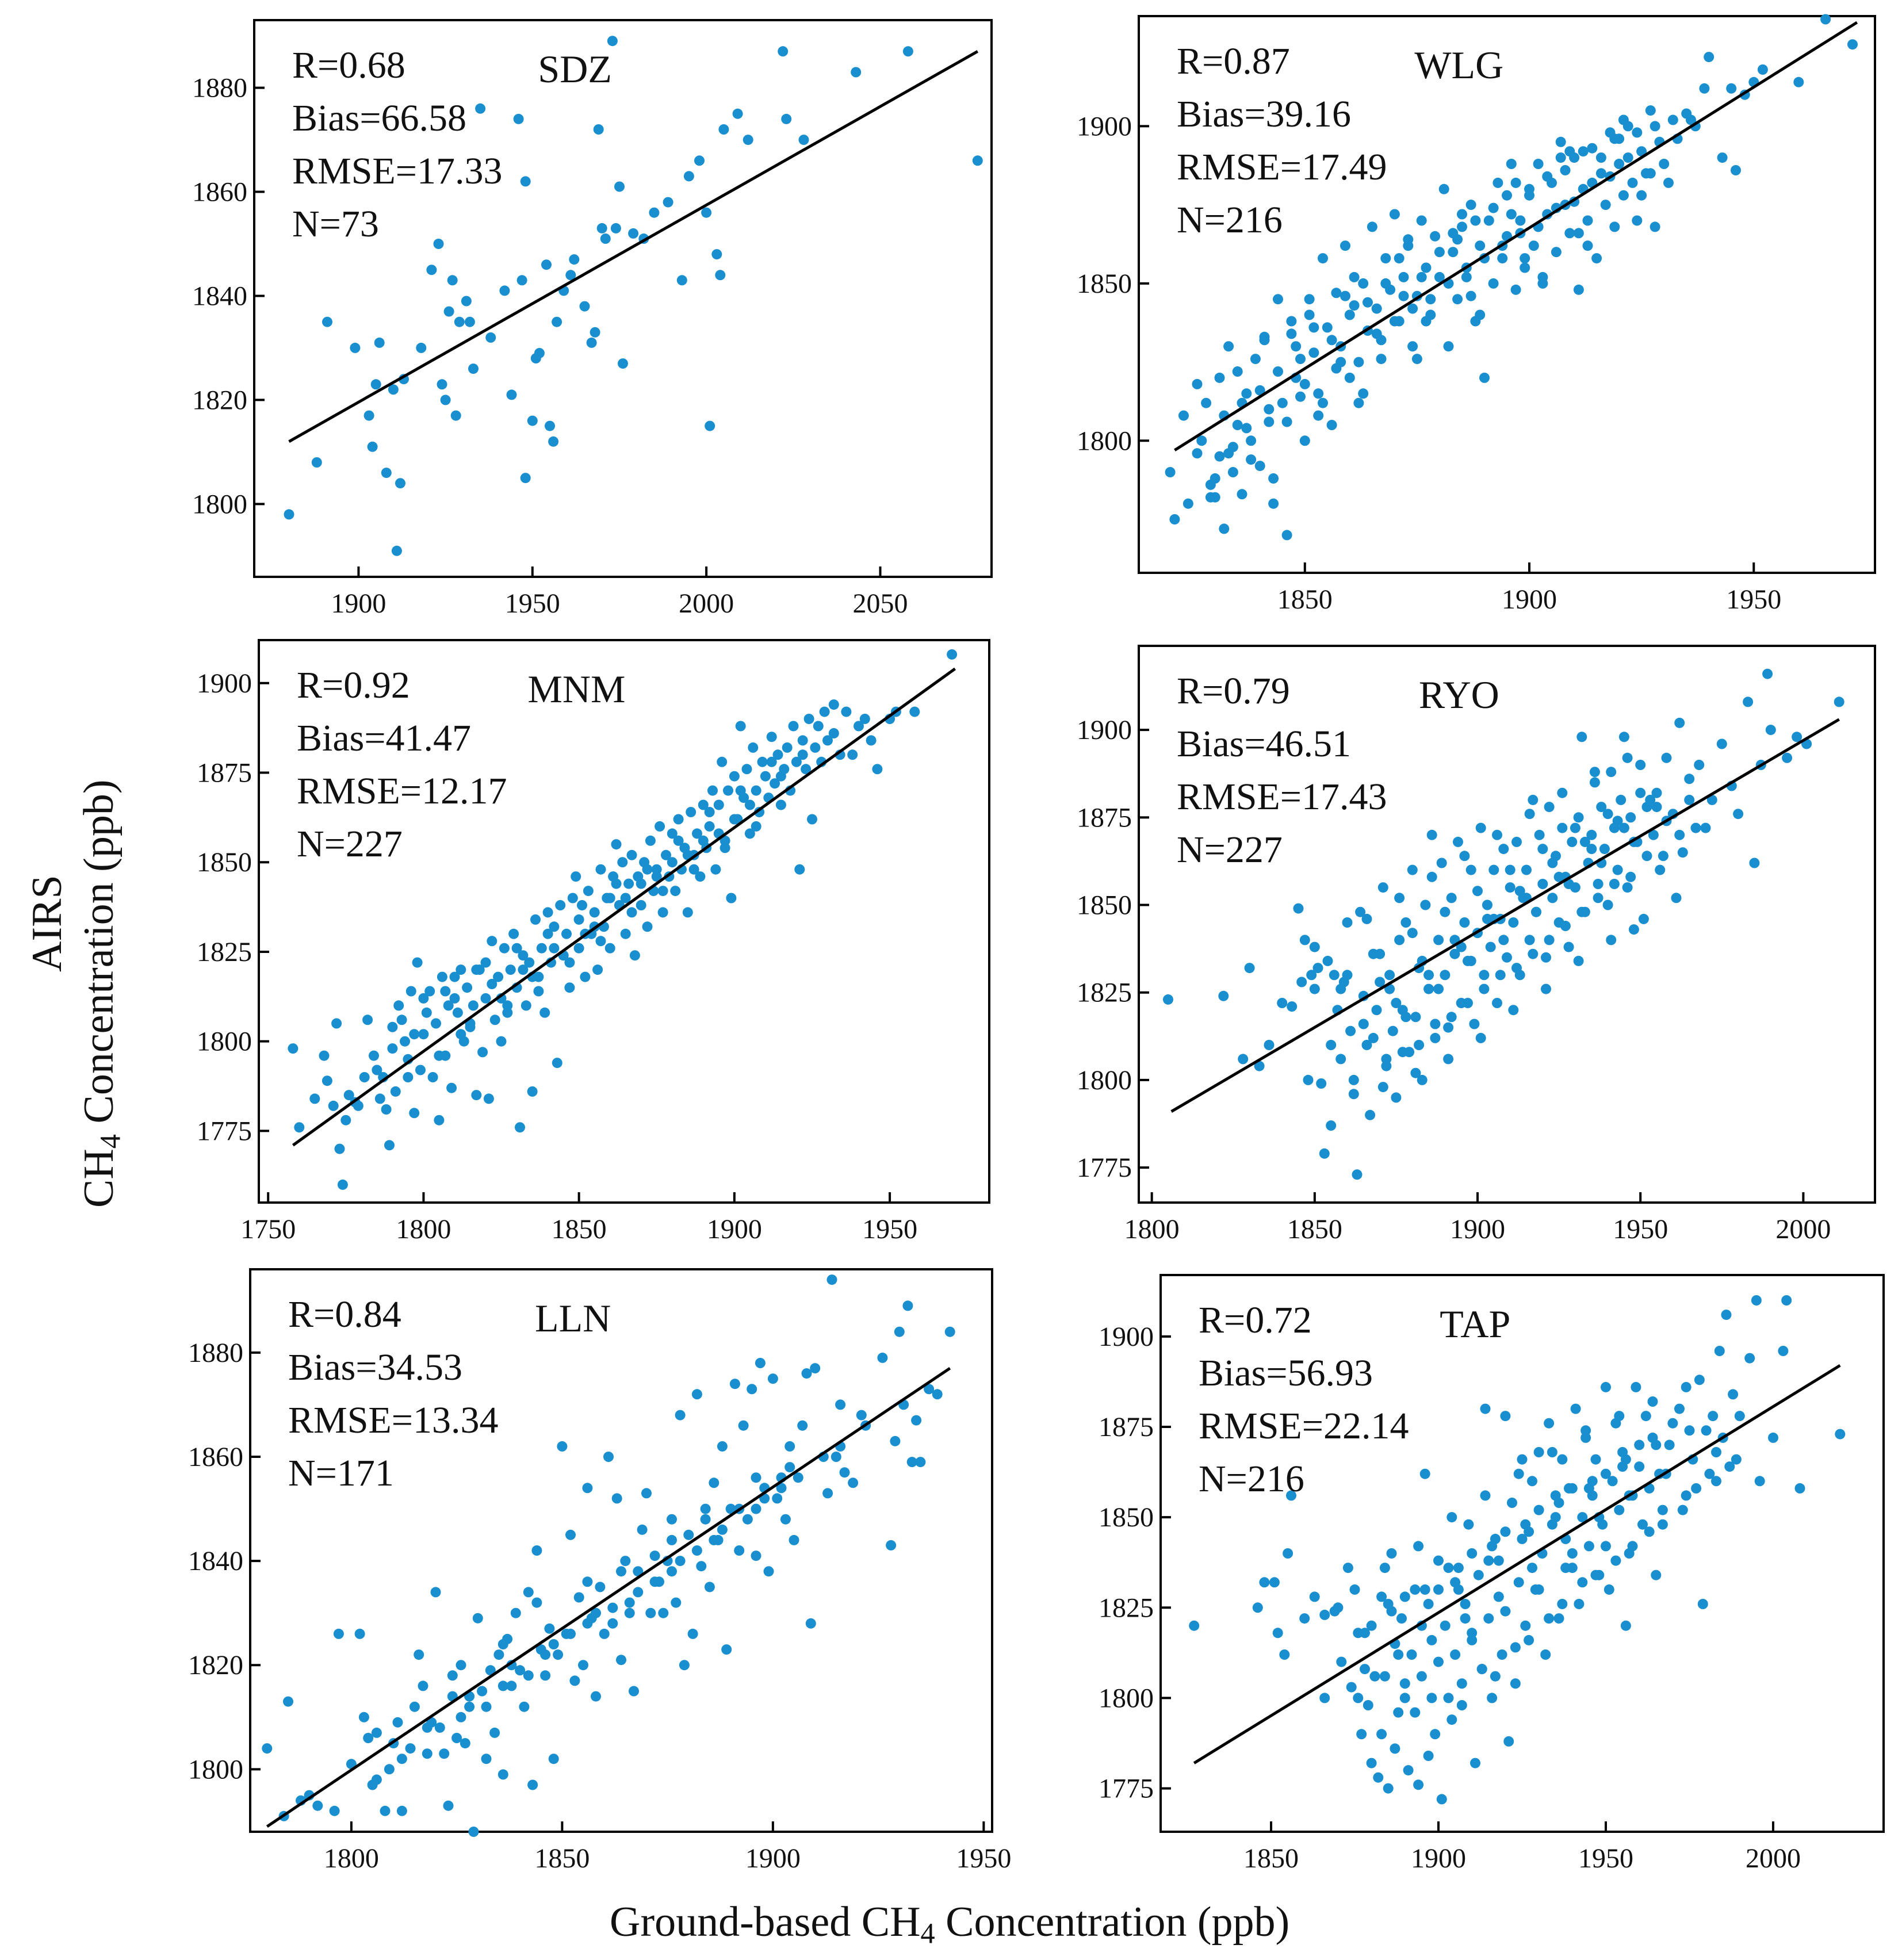  I want to click on stat-wlg-0: R=0.87, so click(1233, 61).